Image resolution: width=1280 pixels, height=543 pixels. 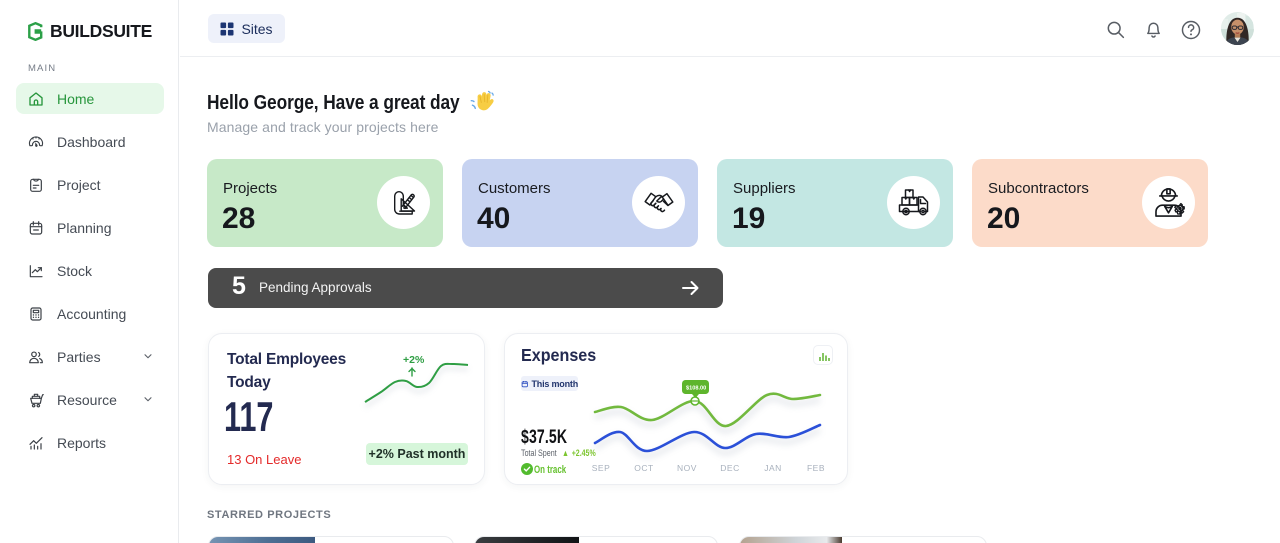 I want to click on svg-text: +2%, so click(x=414, y=360).